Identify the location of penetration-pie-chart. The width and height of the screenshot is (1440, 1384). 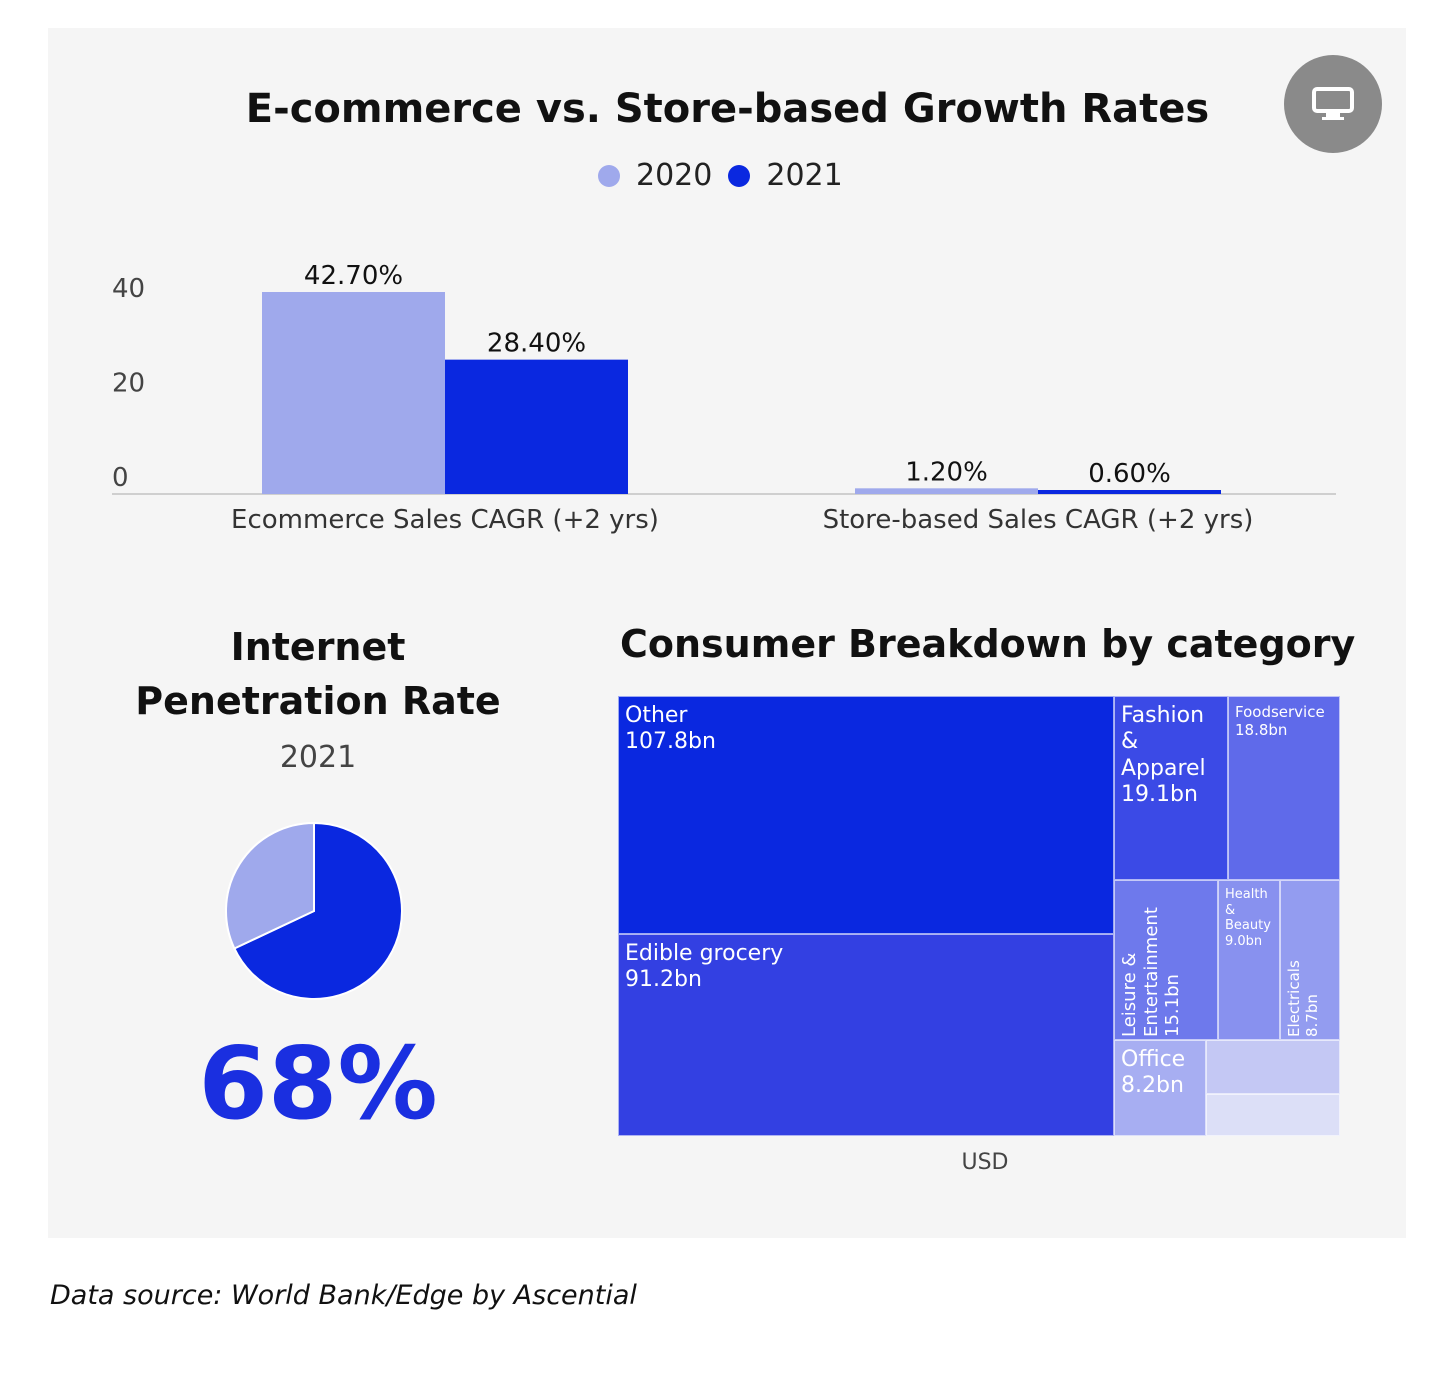
(314, 910).